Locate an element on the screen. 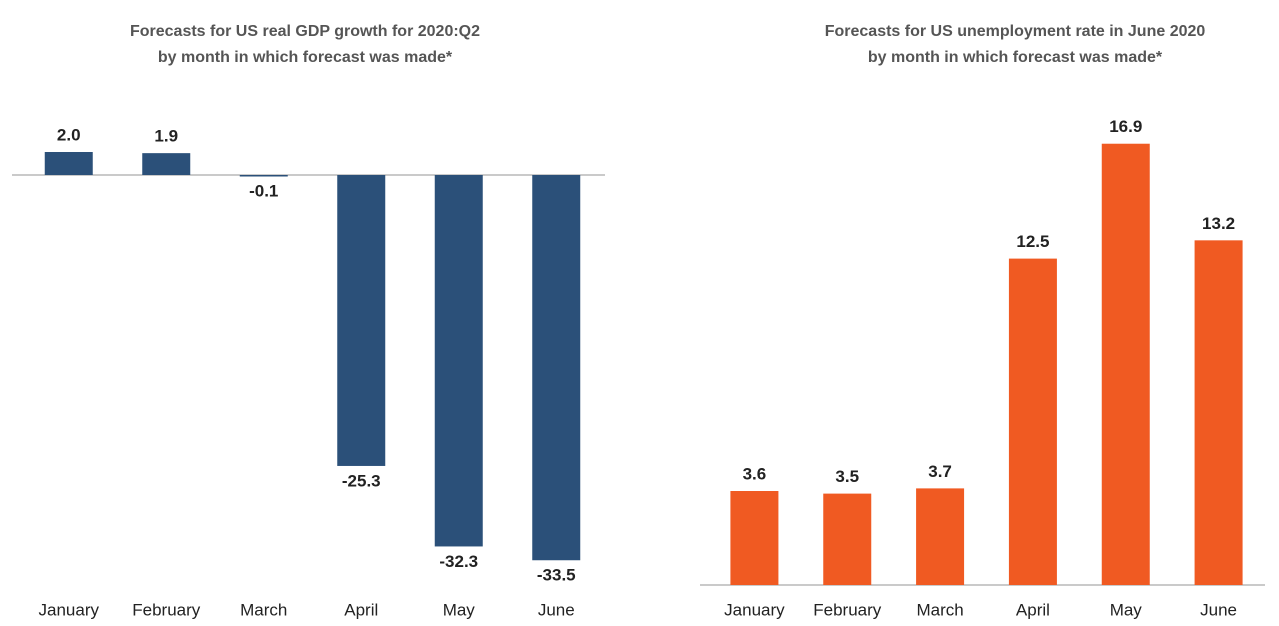 The height and width of the screenshot is (626, 1279). value-label: 3.6 is located at coordinates (755, 473).